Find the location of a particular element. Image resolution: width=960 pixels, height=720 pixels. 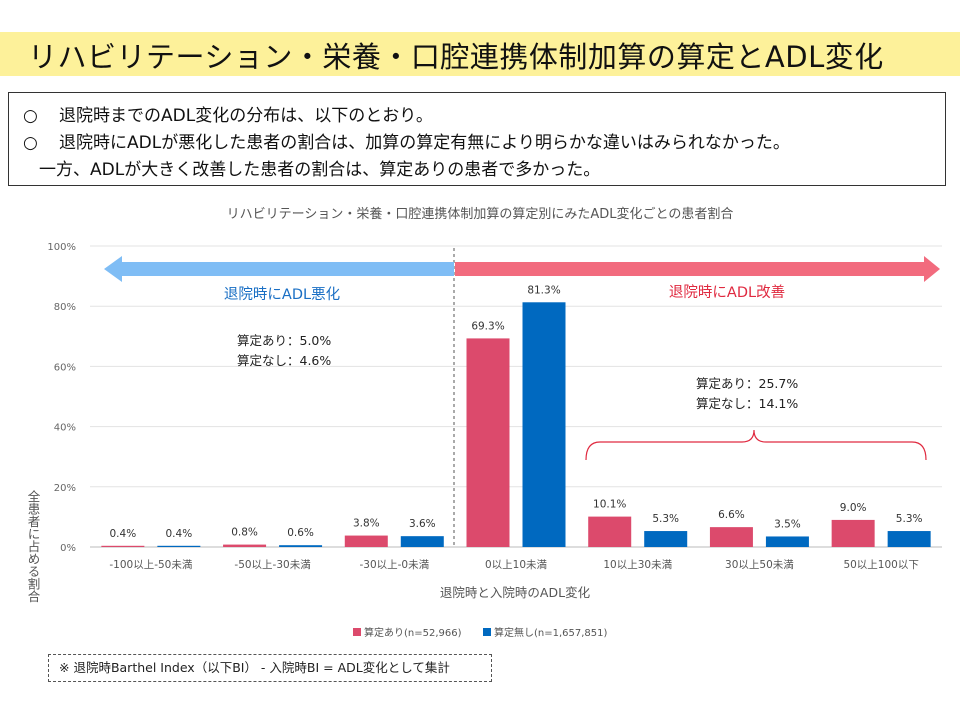

y-tick-label: 20% is located at coordinates (65, 488).